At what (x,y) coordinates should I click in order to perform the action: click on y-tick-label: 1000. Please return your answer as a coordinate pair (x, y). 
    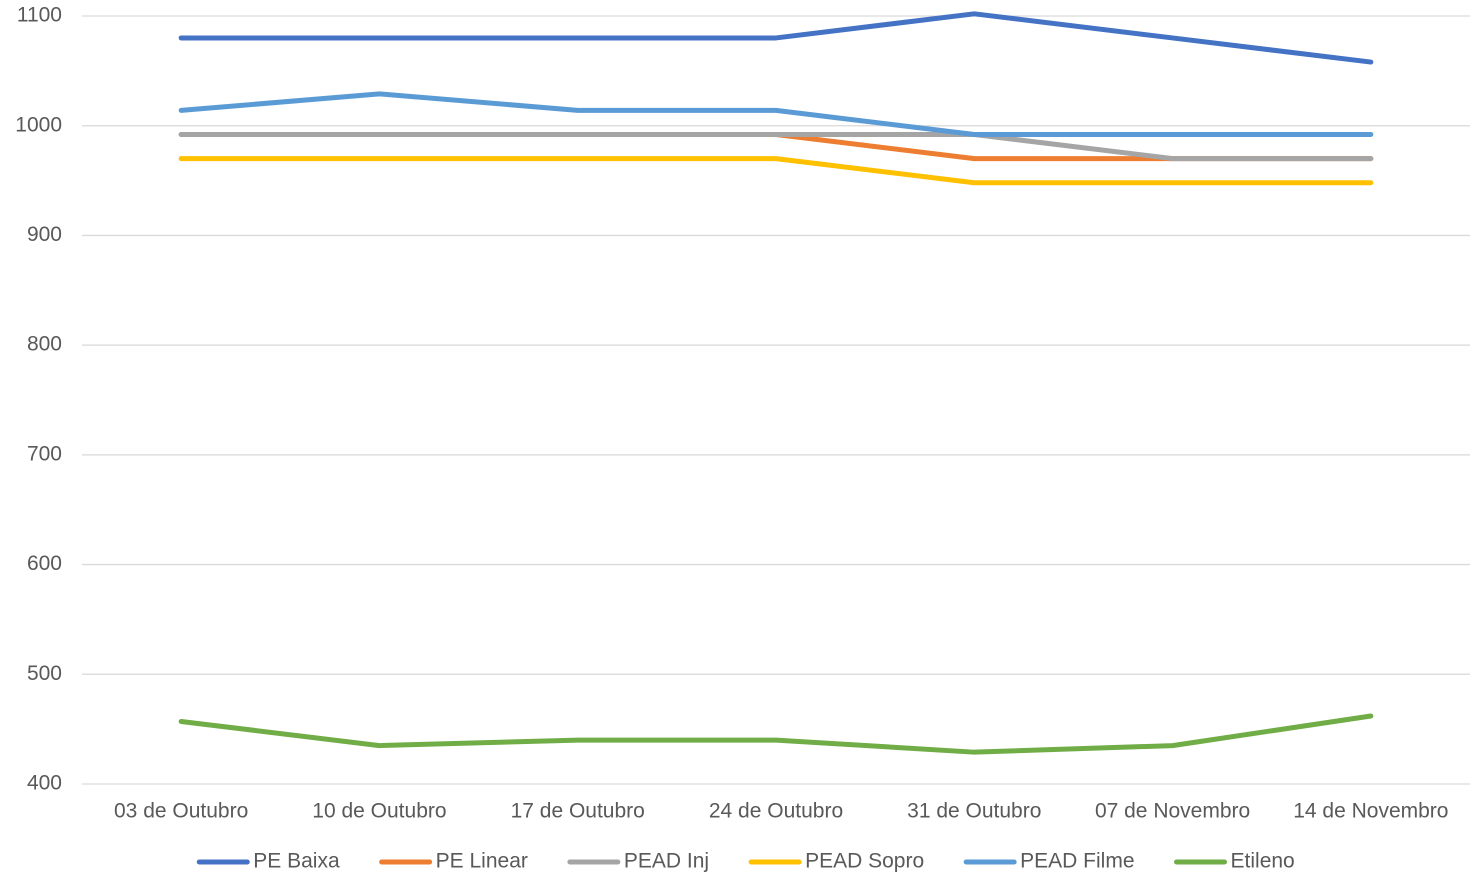
    Looking at the image, I should click on (38, 124).